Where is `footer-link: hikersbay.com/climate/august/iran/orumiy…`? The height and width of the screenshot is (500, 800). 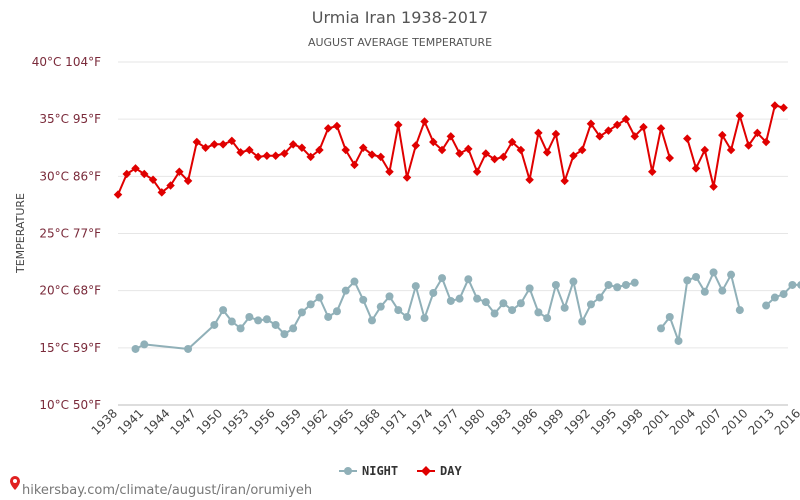 footer-link: hikersbay.com/climate/august/iran/orumiy… is located at coordinates (161, 487).